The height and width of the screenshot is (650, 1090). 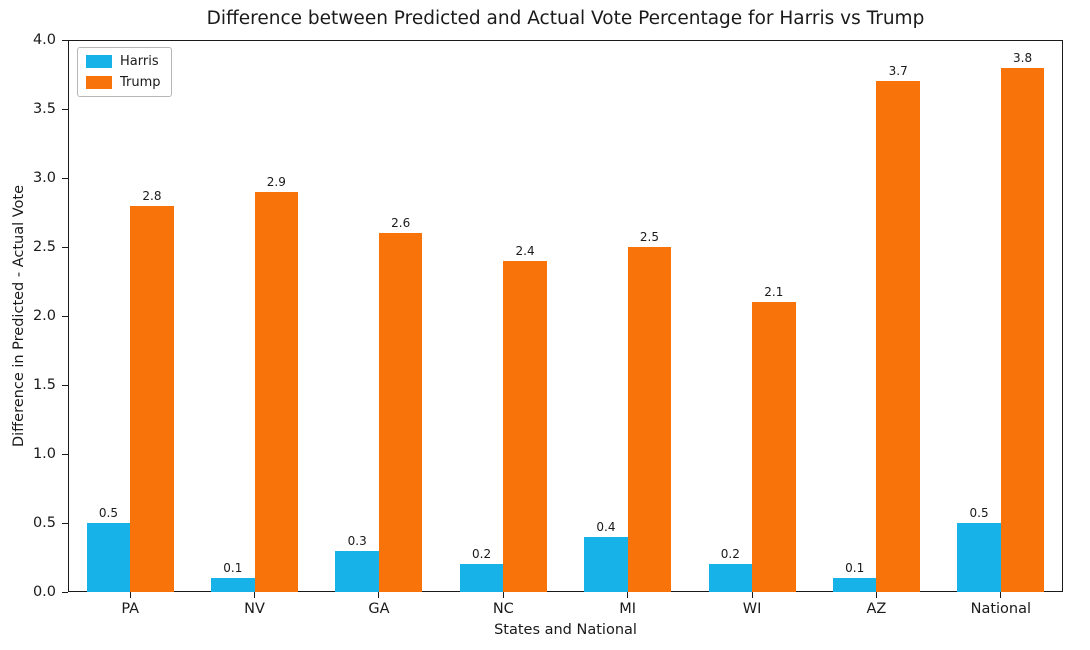 I want to click on y-tick-label: 2.0, so click(x=44, y=316).